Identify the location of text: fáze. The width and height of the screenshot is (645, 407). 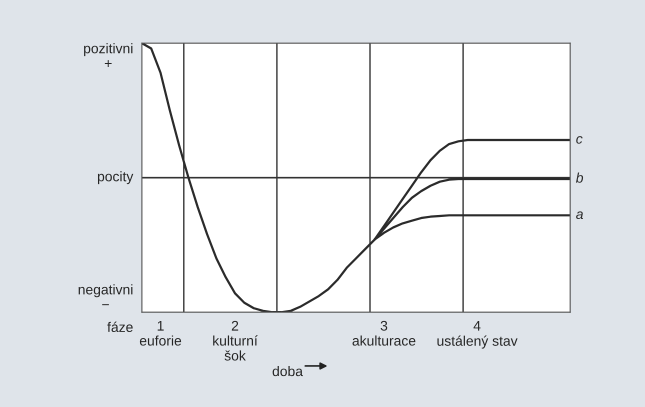
(120, 327).